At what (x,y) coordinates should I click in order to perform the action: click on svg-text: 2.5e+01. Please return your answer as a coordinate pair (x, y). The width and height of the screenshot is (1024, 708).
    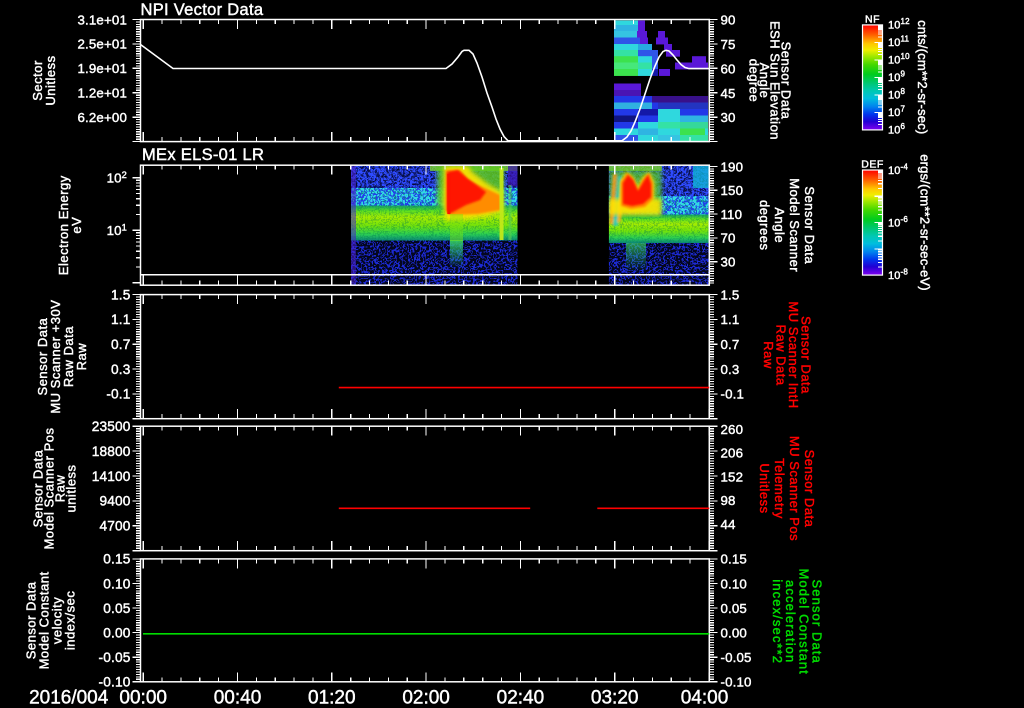
    Looking at the image, I should click on (103, 44).